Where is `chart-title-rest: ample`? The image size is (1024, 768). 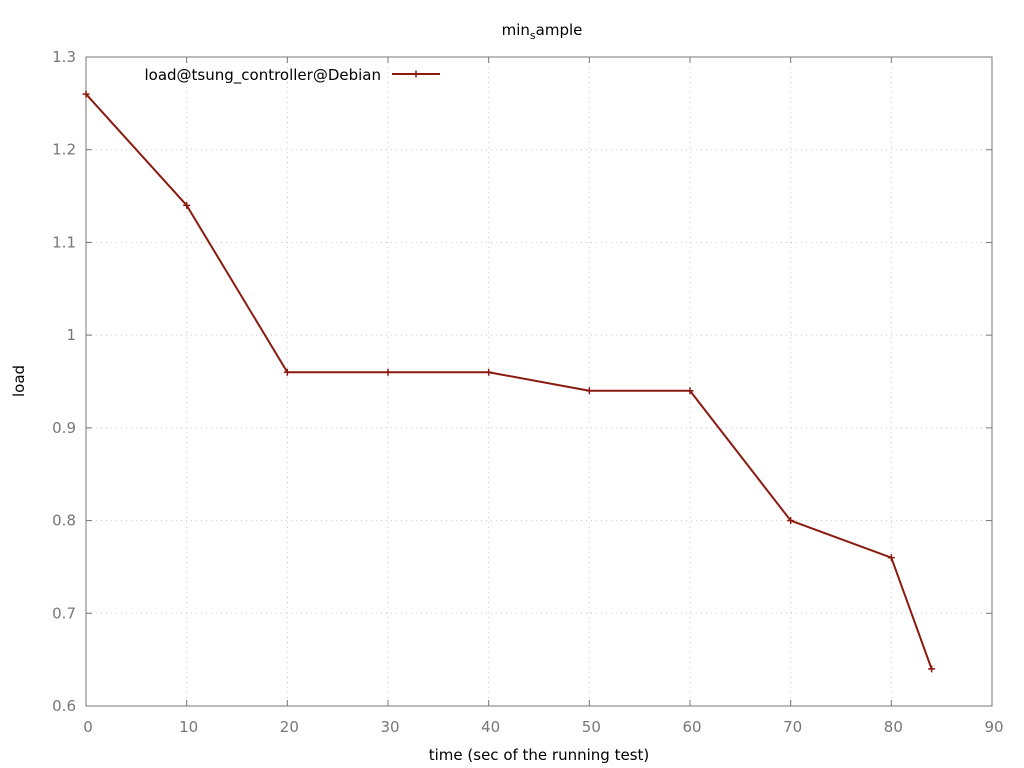
chart-title-rest: ample is located at coordinates (559, 30).